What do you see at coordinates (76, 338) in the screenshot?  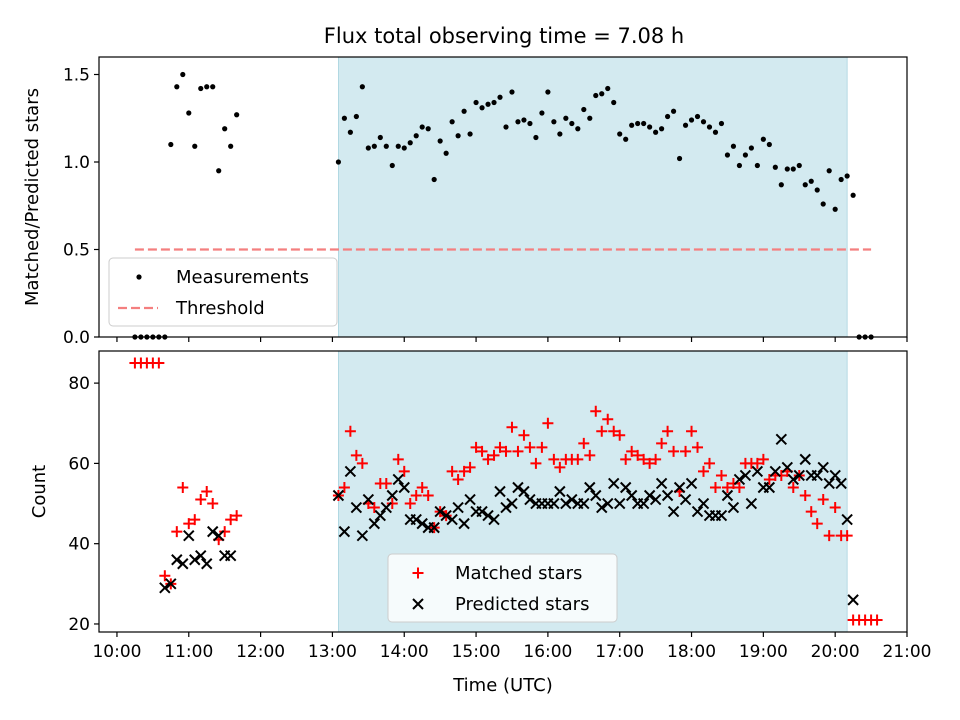 I see `y-tick-label: 0.0` at bounding box center [76, 338].